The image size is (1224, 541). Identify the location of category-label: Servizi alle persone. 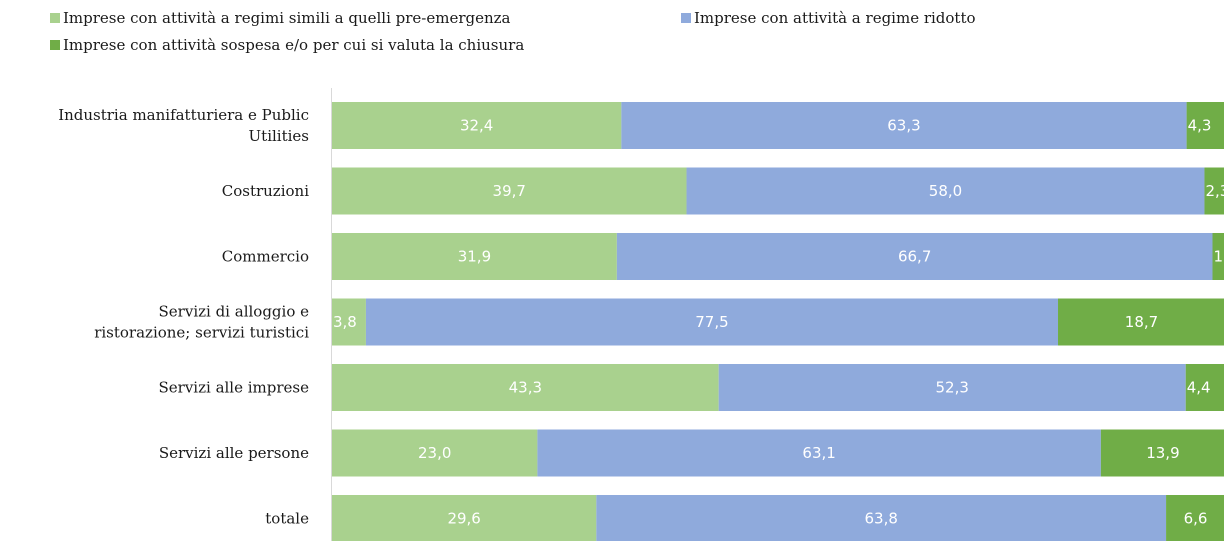
(234, 453).